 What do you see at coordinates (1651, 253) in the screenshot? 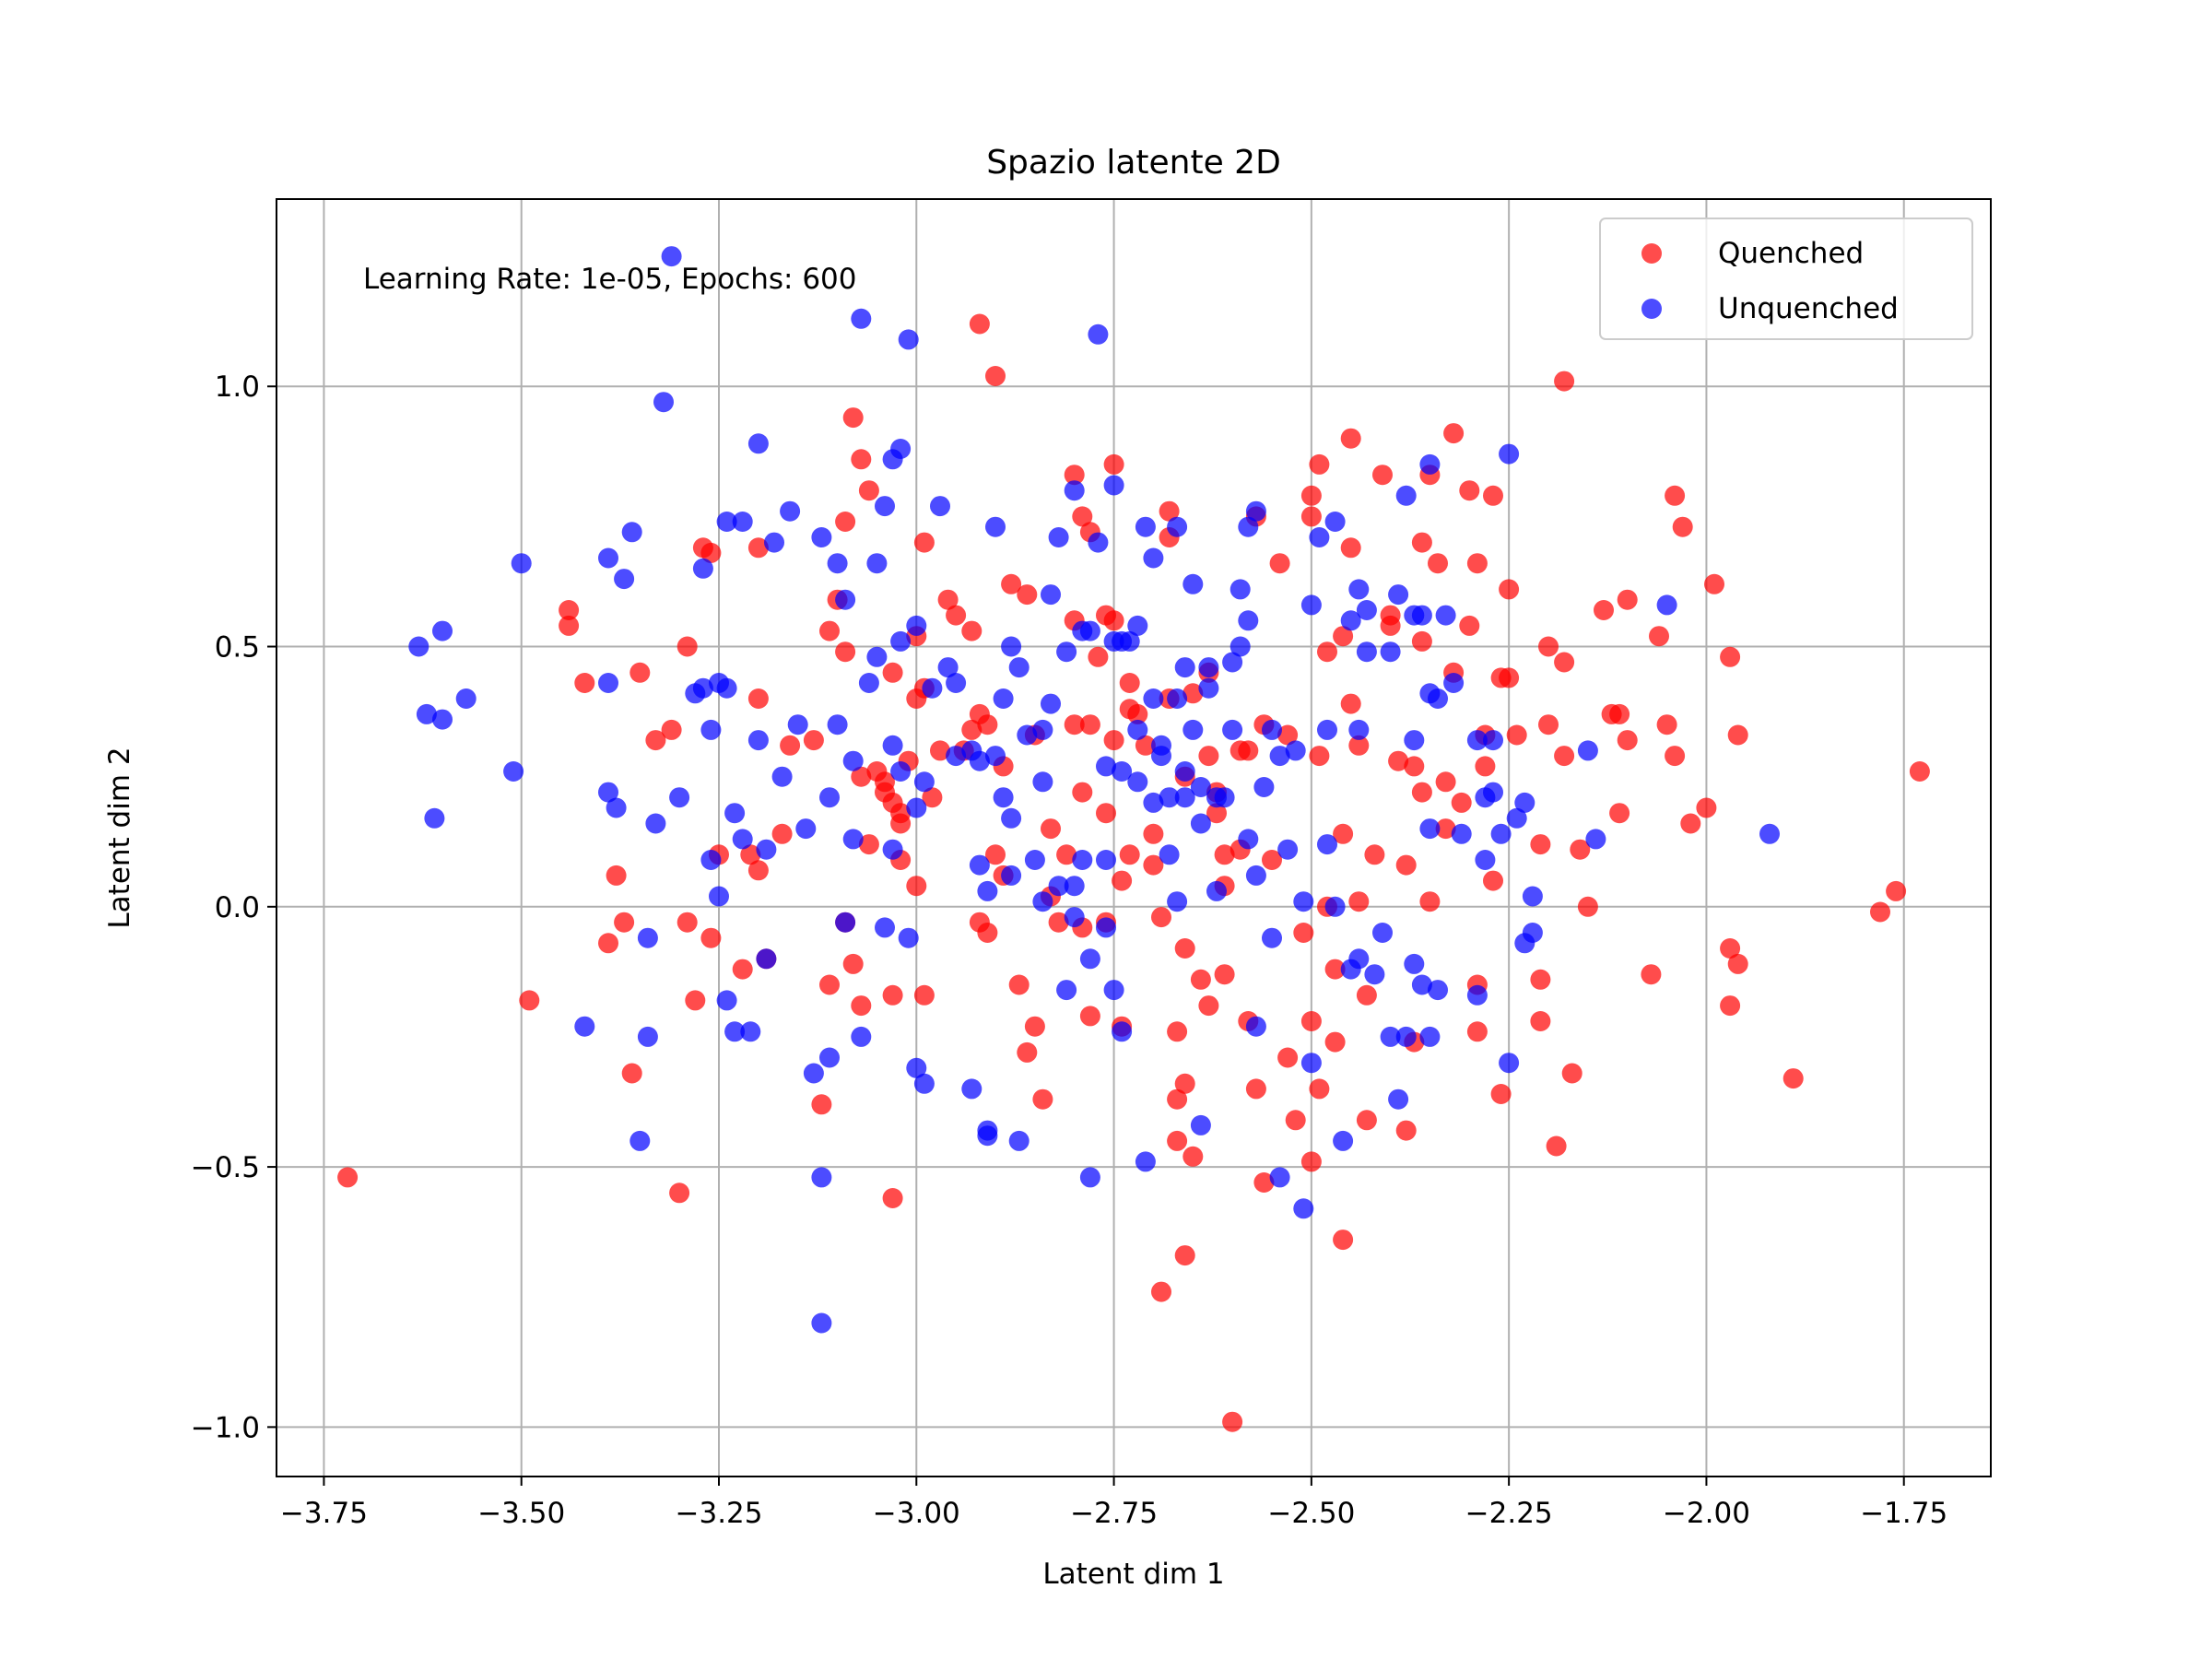
I see `legend-marker-quenched` at bounding box center [1651, 253].